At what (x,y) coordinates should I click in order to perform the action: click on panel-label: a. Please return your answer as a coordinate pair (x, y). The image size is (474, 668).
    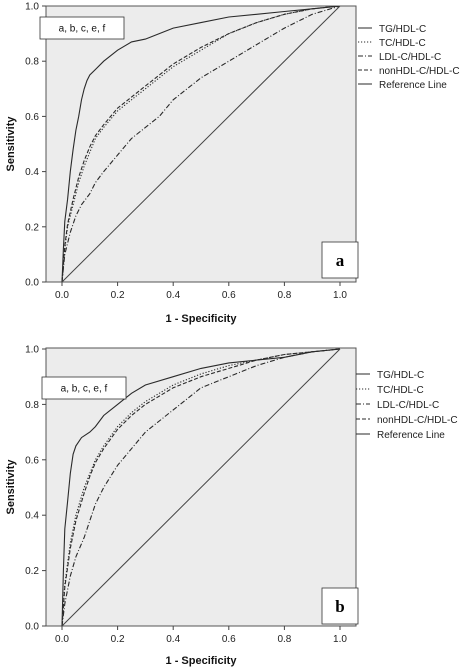
    Looking at the image, I should click on (340, 260).